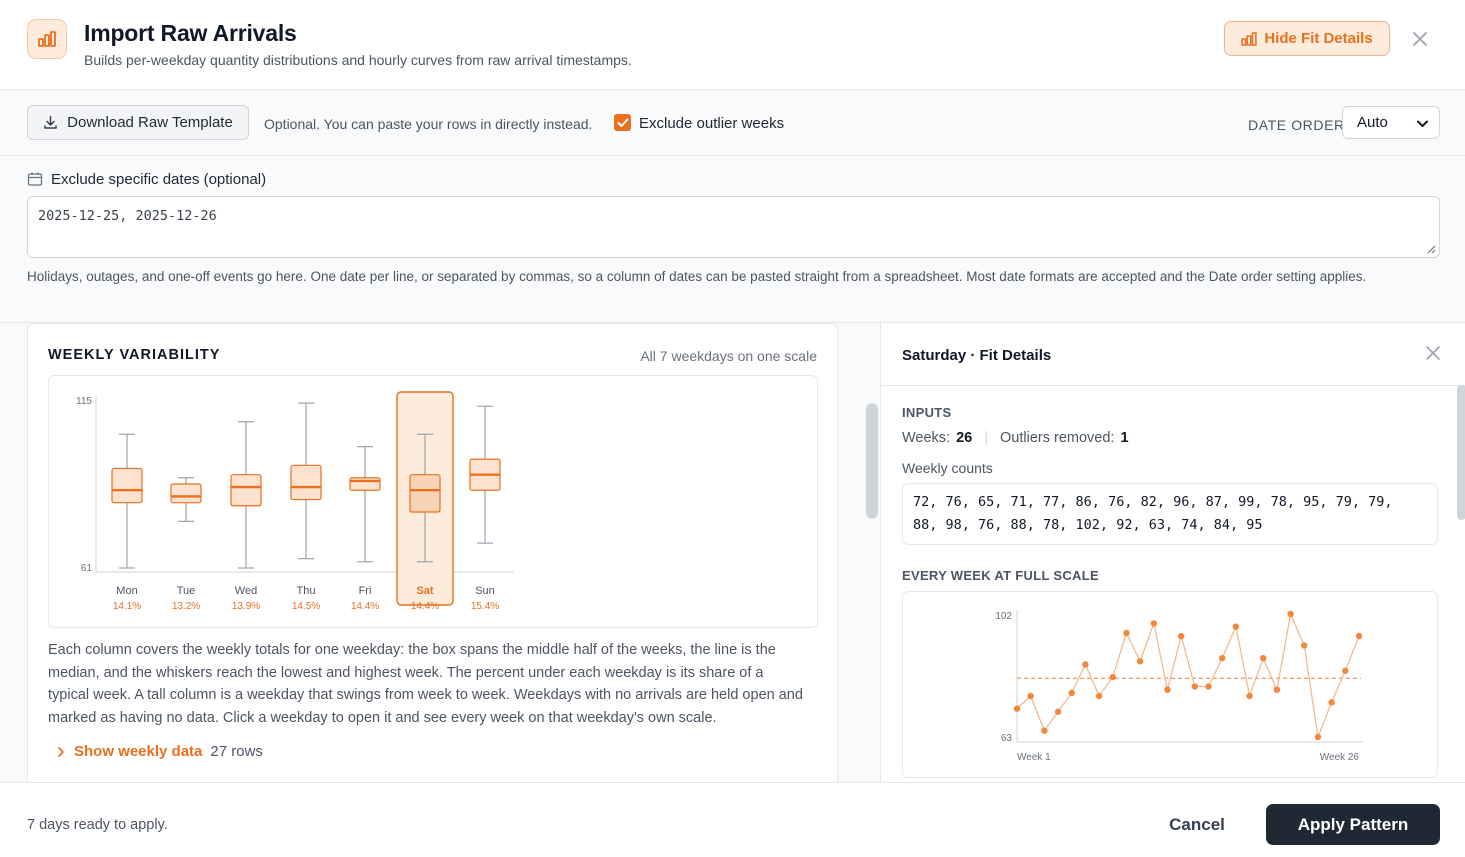 This screenshot has width=1465, height=857. I want to click on inputs-stats: Weeks: 26 | Outliers removed: 1, so click(1015, 438).